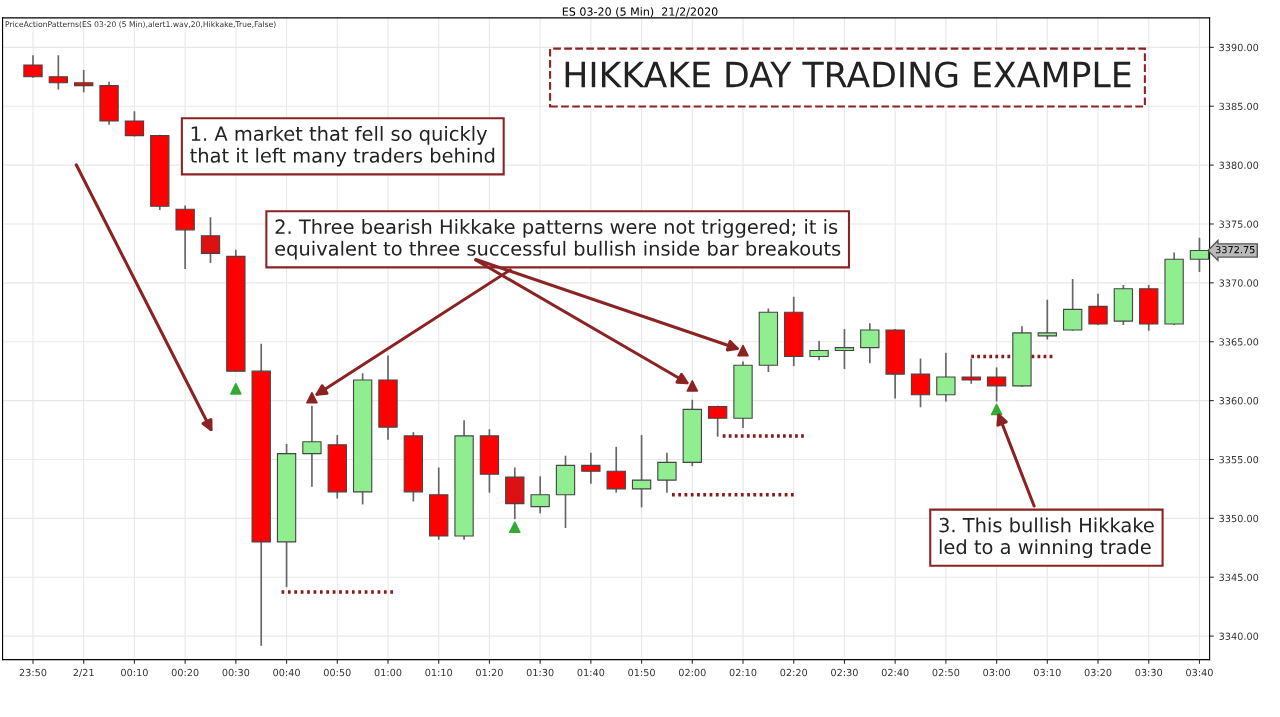 The width and height of the screenshot is (1280, 717). I want to click on x-tick-label: 02:20, so click(794, 672).